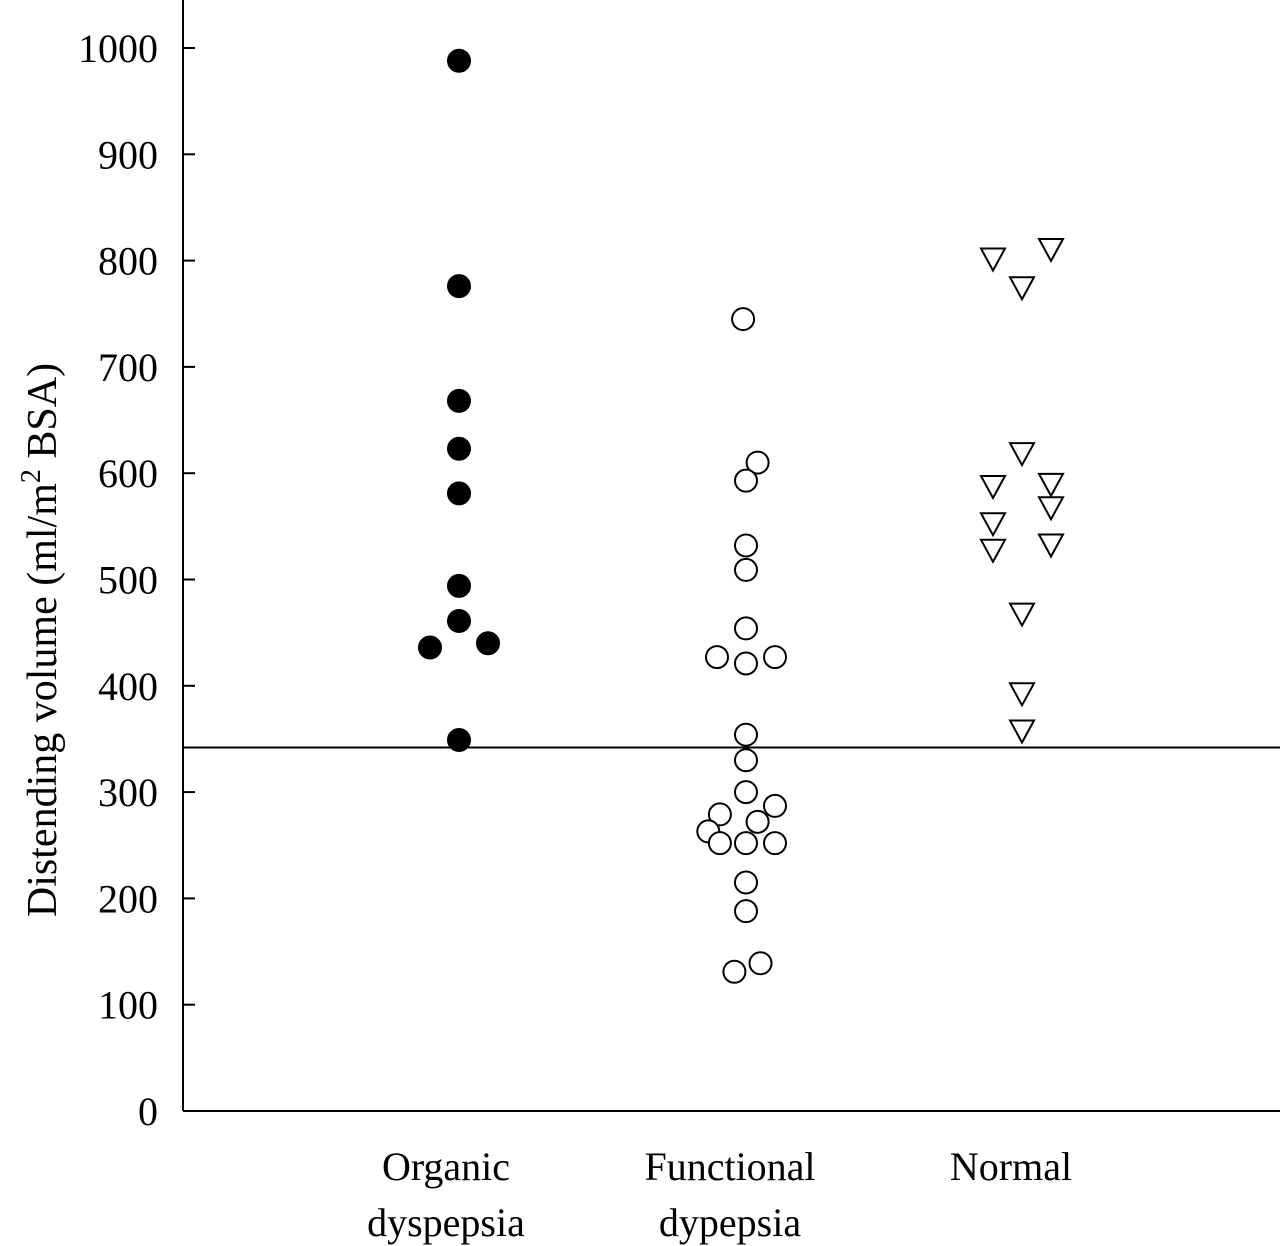 This screenshot has width=1280, height=1246. What do you see at coordinates (128, 580) in the screenshot?
I see `y-tick-label: 500` at bounding box center [128, 580].